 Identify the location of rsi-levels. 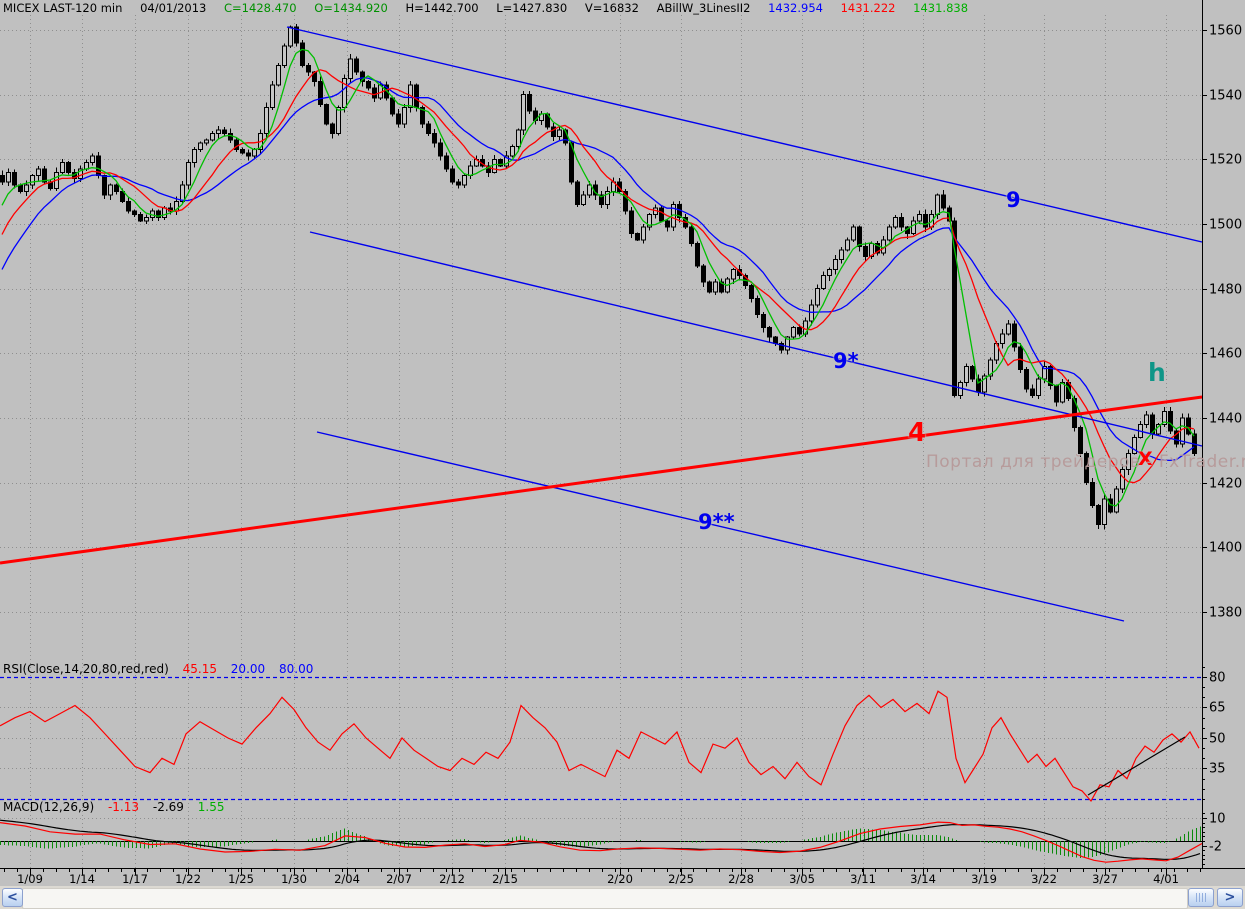
(601, 738).